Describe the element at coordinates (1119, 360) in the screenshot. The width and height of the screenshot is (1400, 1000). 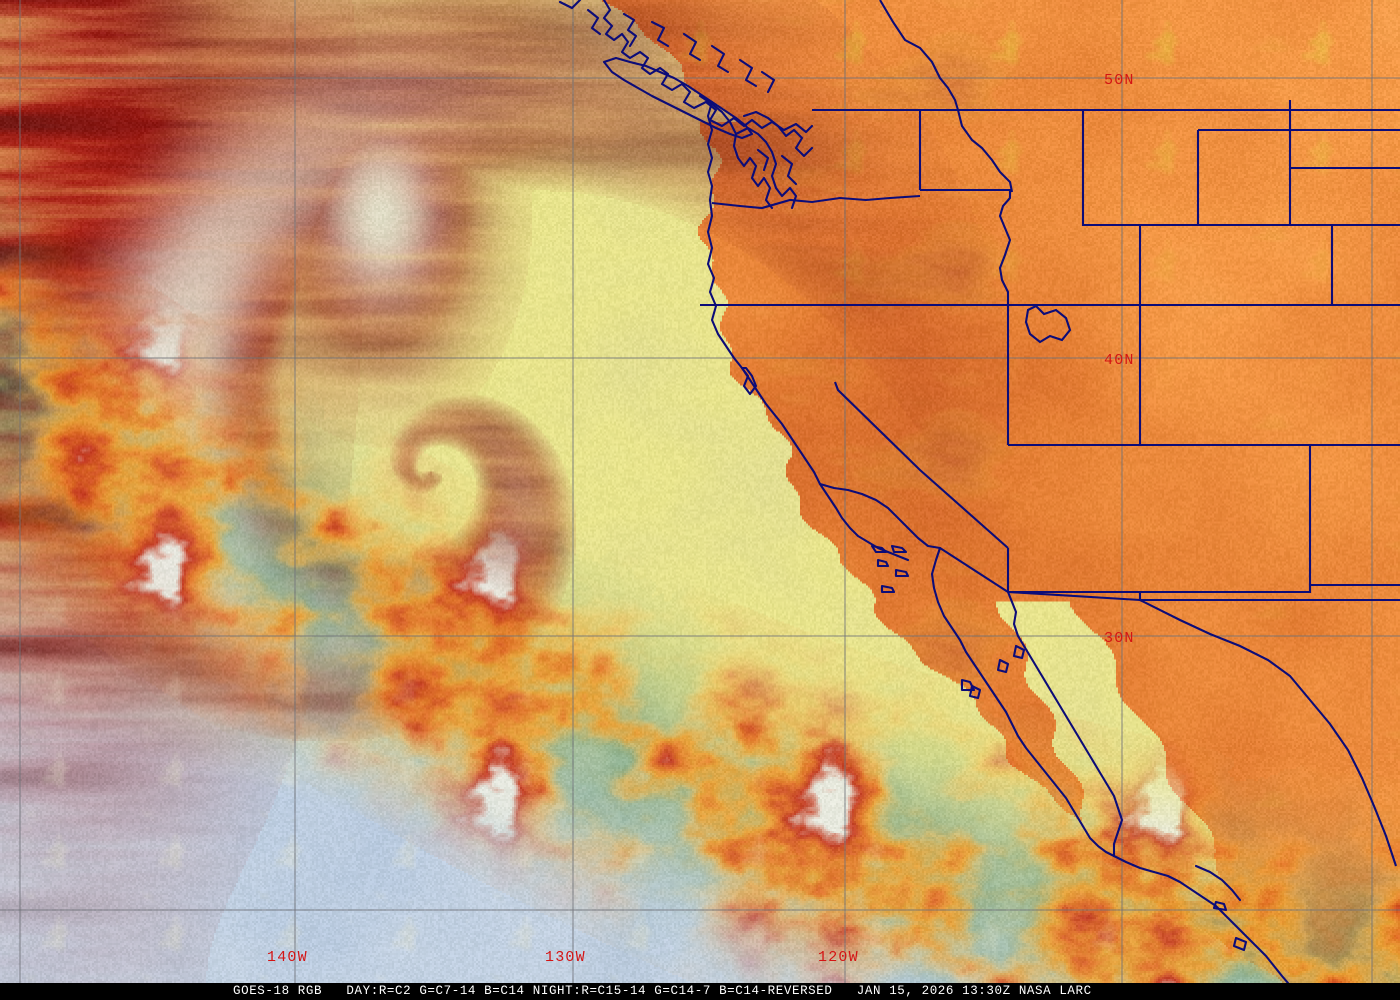
I see `lat-label-40n: 40N` at that location.